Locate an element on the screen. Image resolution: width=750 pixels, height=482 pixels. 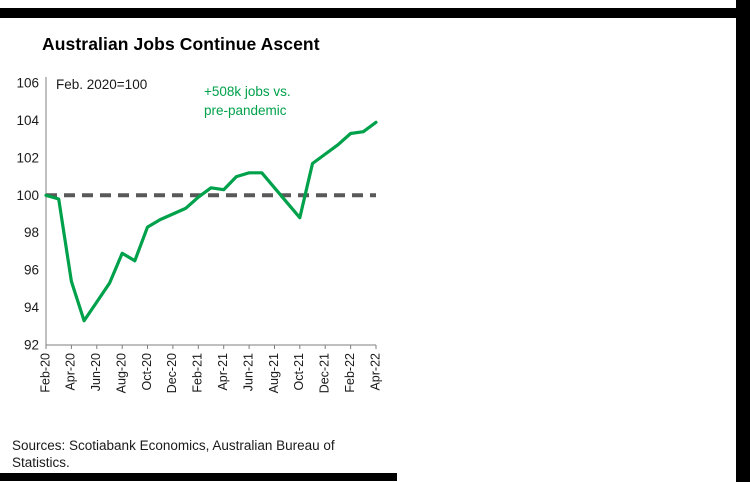
x-axis-tick-label: Apr-21 is located at coordinates (223, 372).